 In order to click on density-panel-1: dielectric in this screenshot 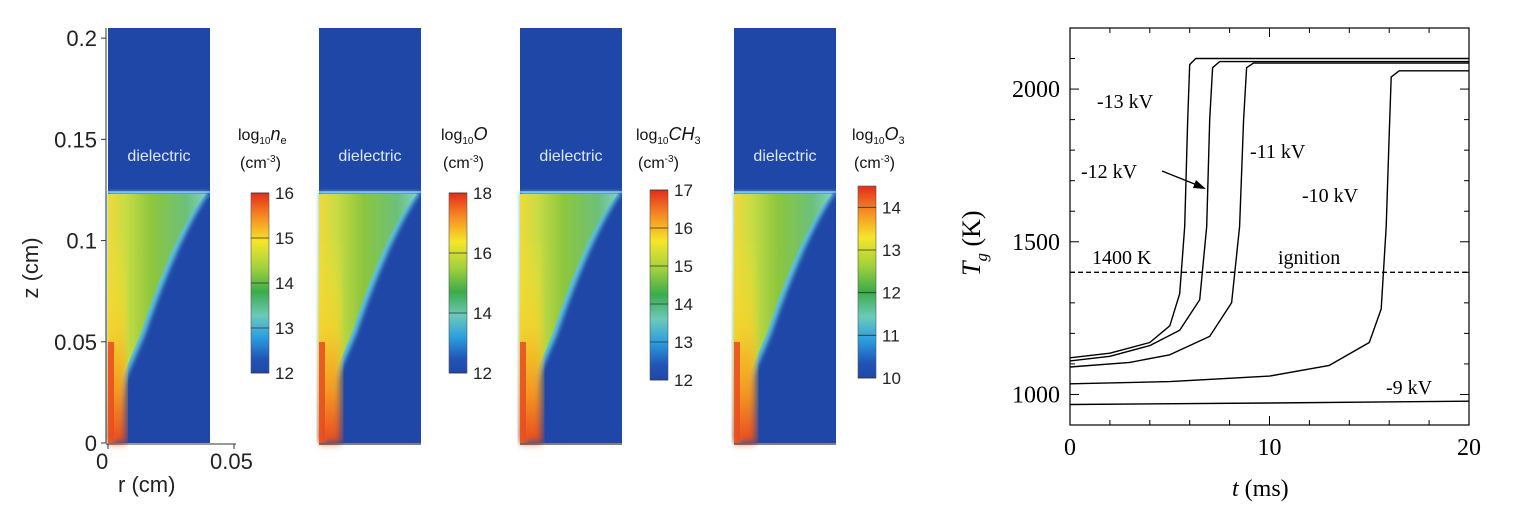, I will do `click(159, 235)`.